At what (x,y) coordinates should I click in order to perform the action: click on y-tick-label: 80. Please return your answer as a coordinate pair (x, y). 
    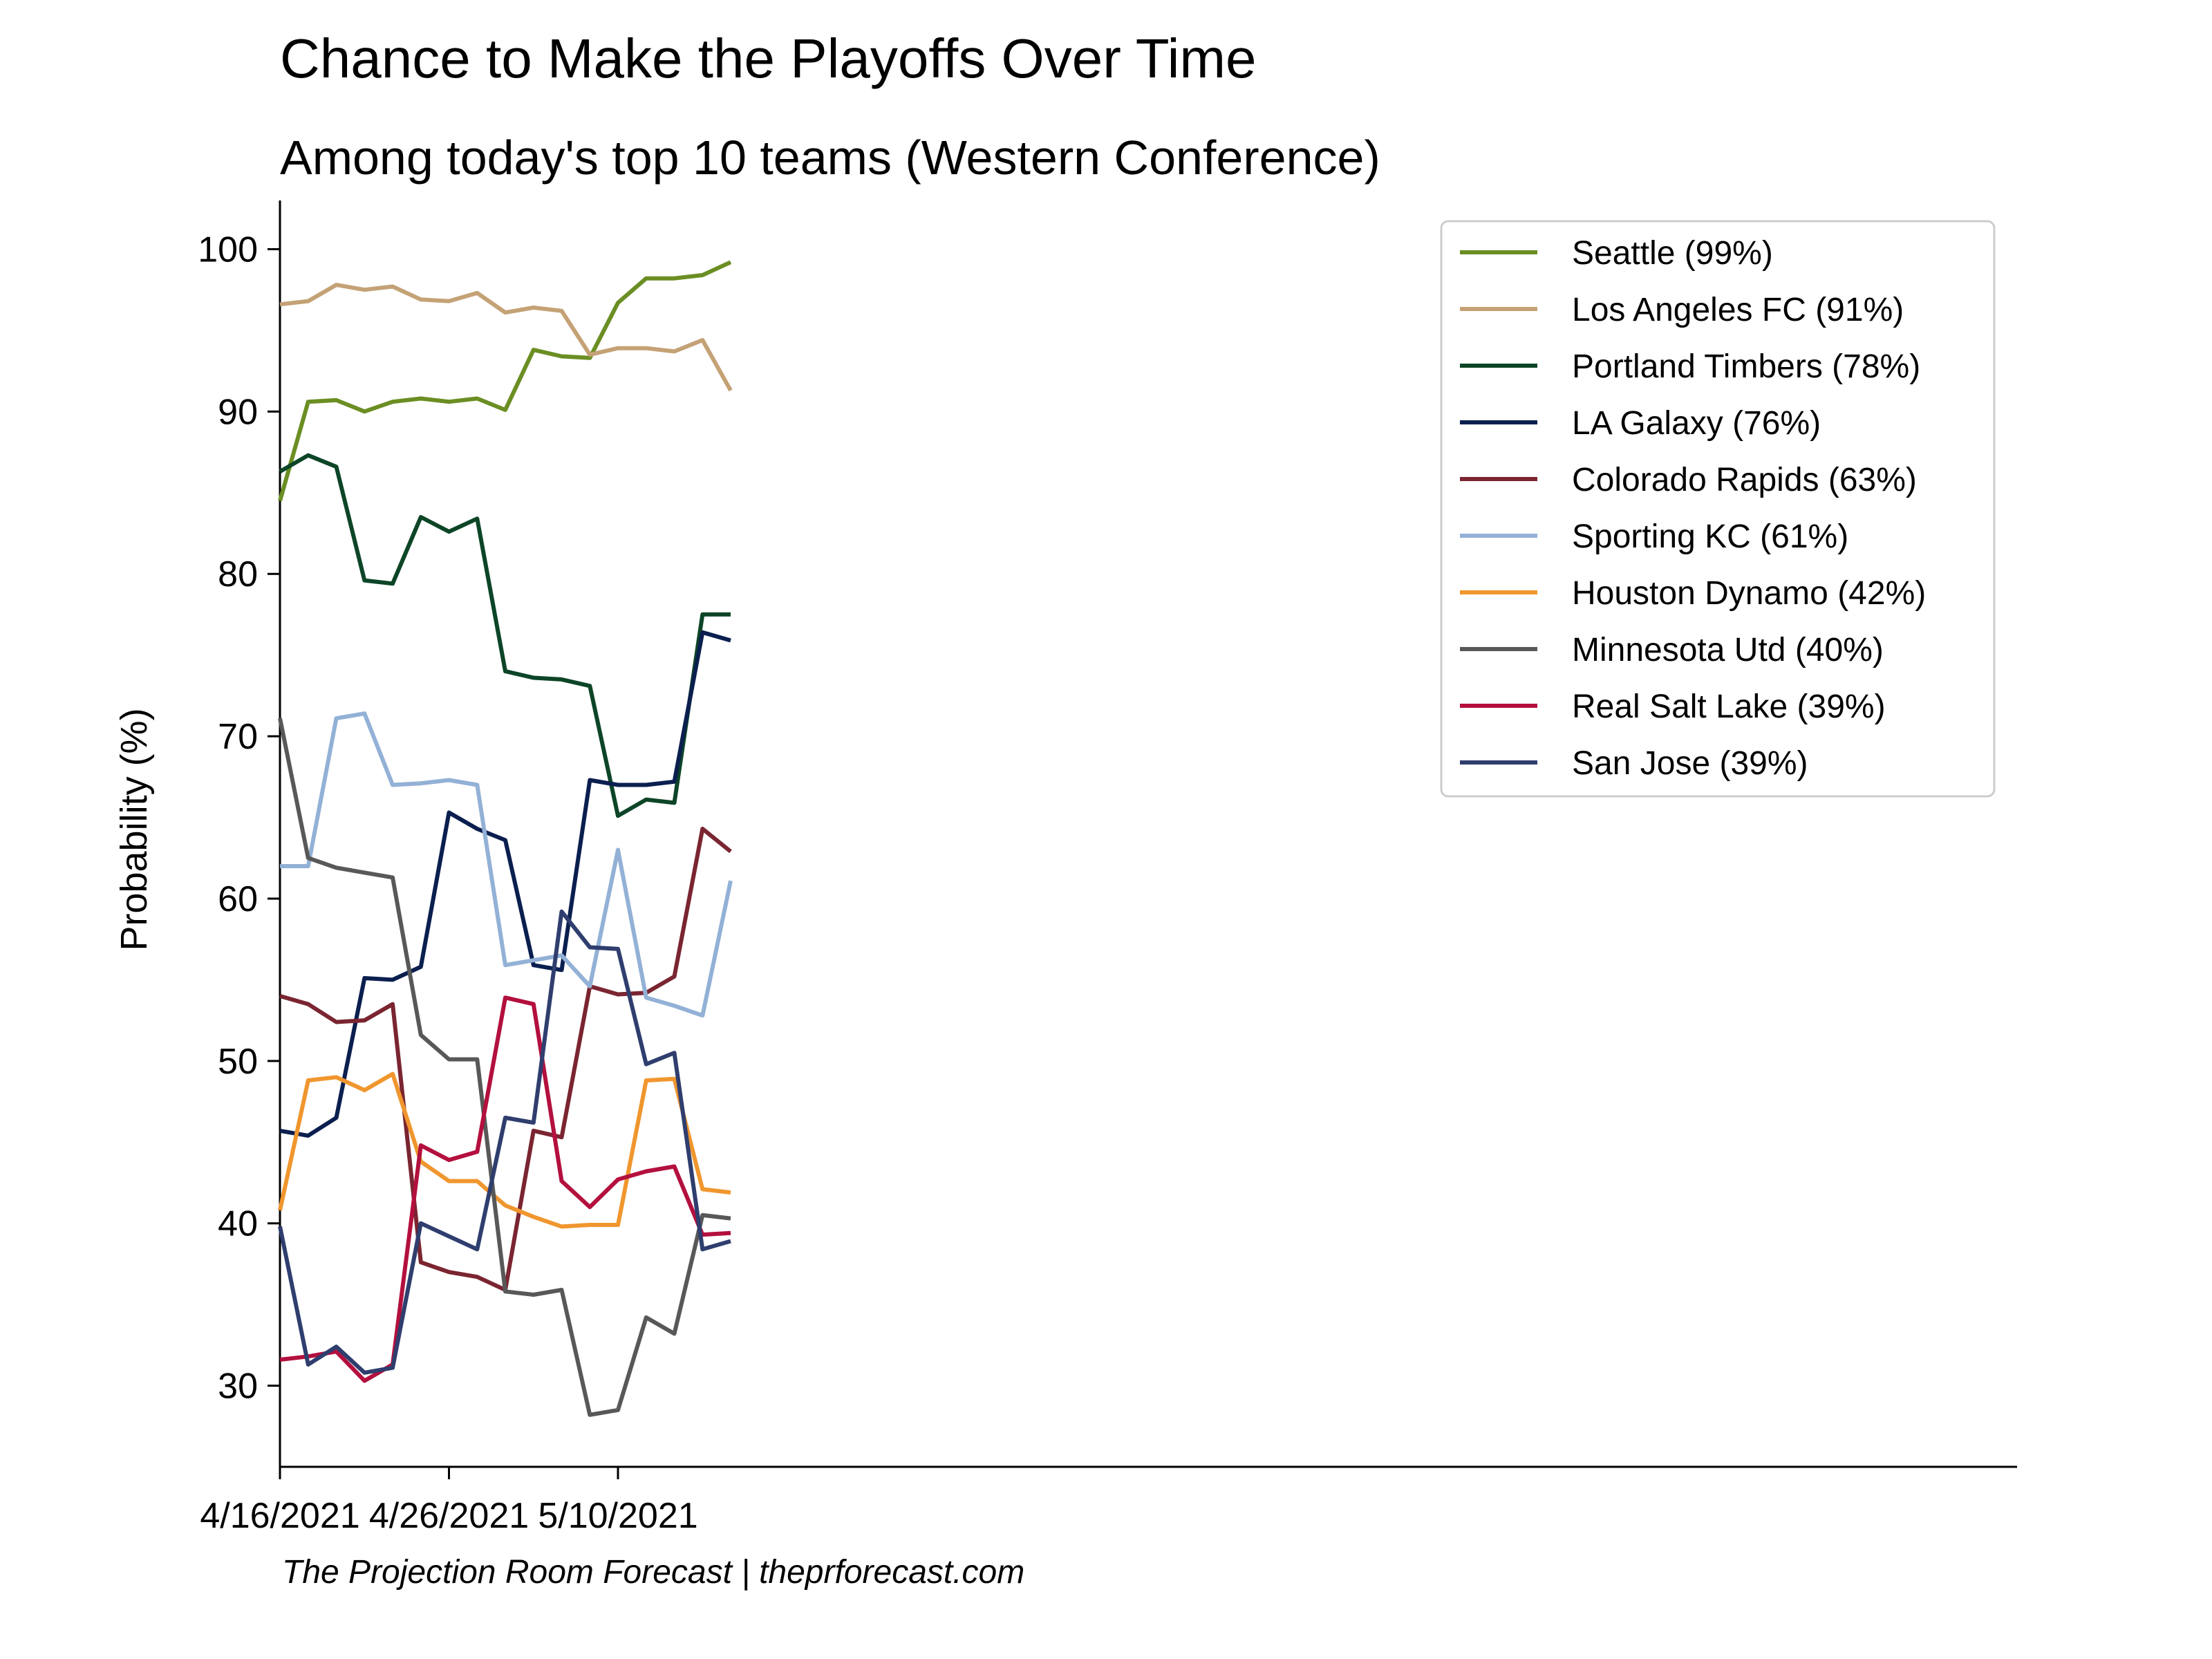
    Looking at the image, I should click on (238, 574).